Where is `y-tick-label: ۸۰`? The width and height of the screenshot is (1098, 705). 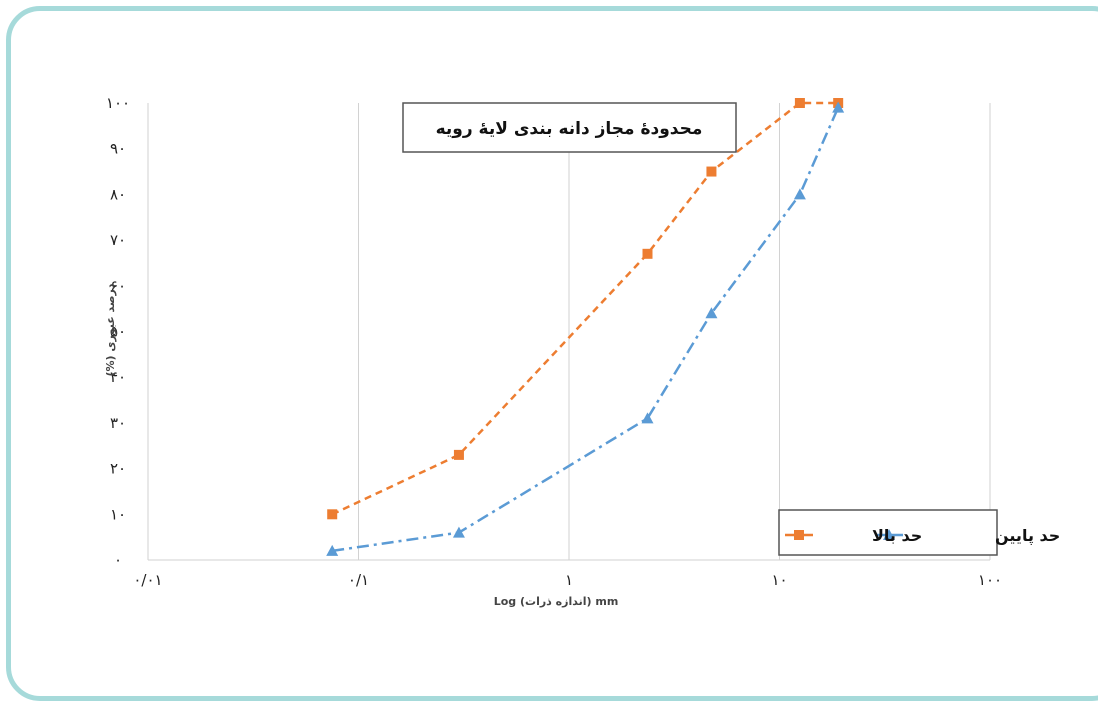 y-tick-label: ۸۰ is located at coordinates (118, 194).